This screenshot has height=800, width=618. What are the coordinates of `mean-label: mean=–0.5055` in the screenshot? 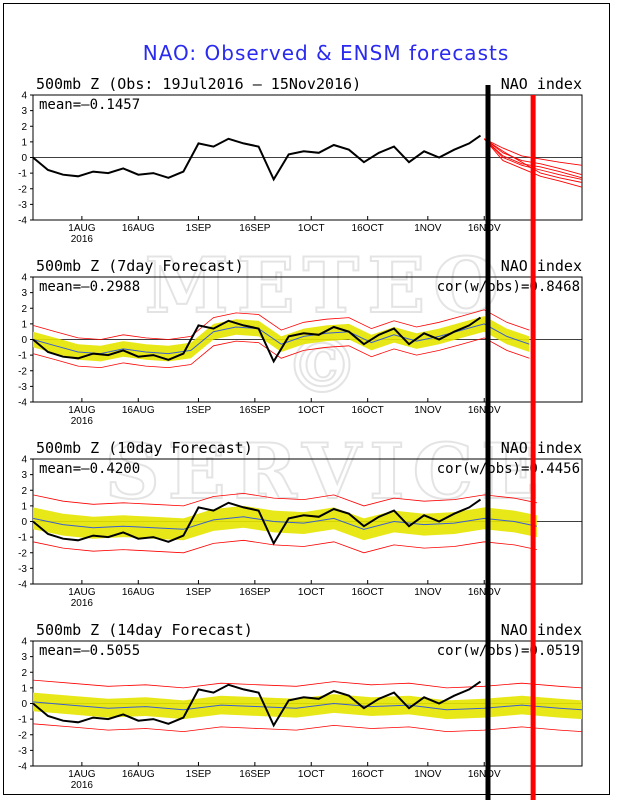 It's located at (89, 651).